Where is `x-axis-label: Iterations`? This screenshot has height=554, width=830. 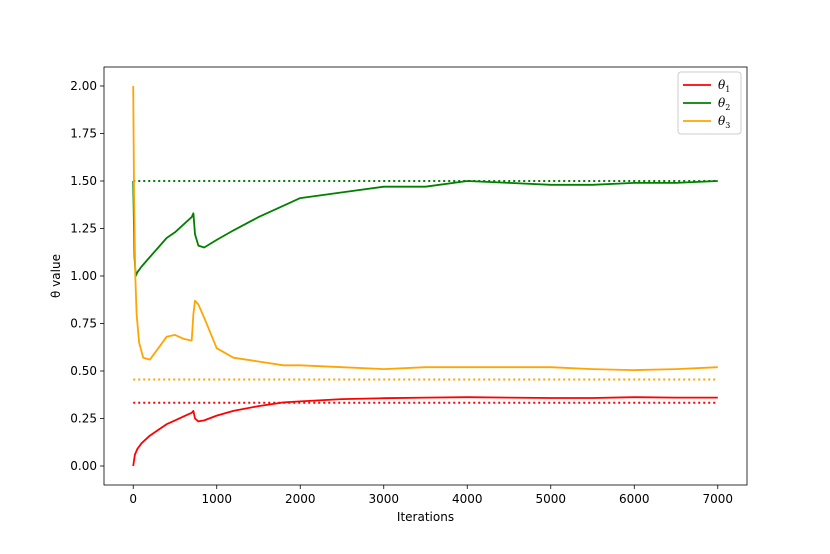 x-axis-label: Iterations is located at coordinates (425, 517).